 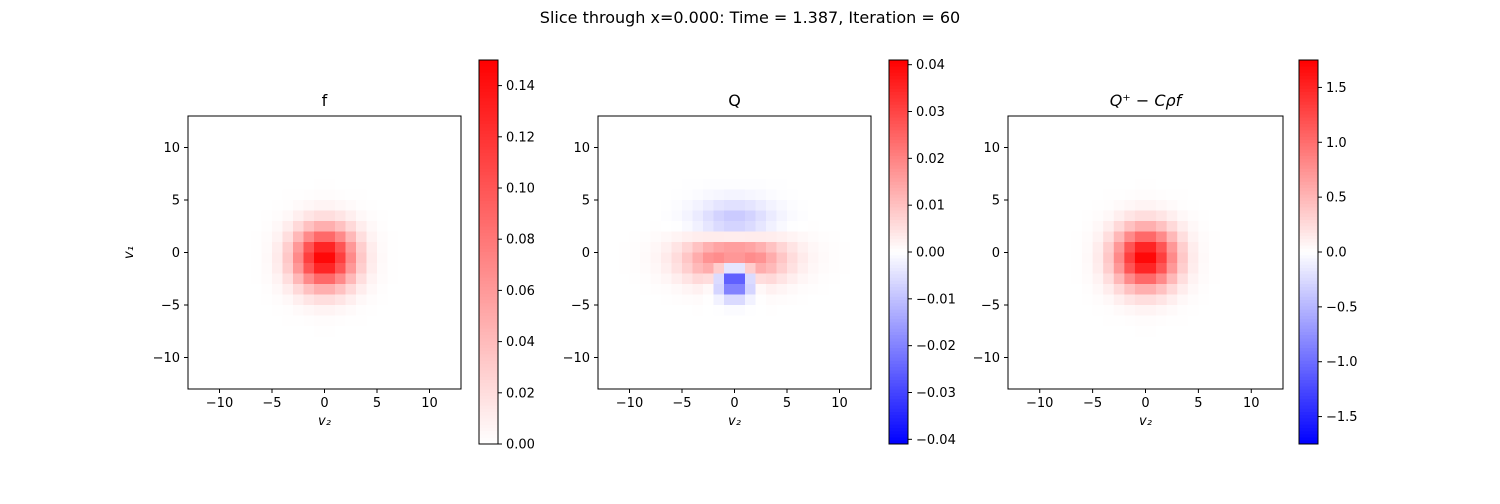 What do you see at coordinates (581, 148) in the screenshot?
I see `y-tick-label: 10` at bounding box center [581, 148].